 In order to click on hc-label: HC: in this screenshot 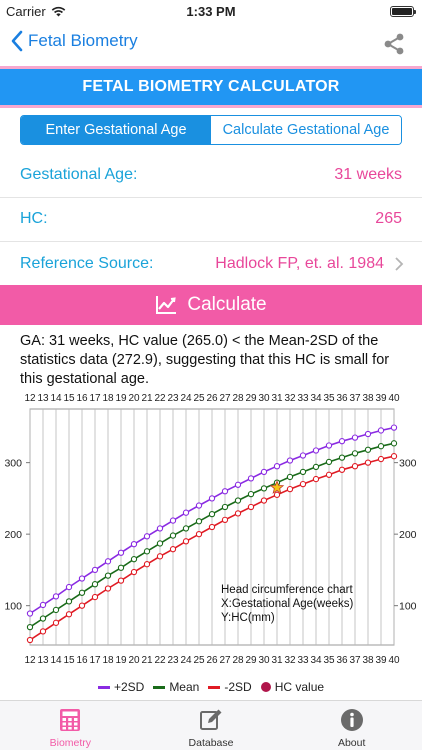, I will do `click(34, 218)`.